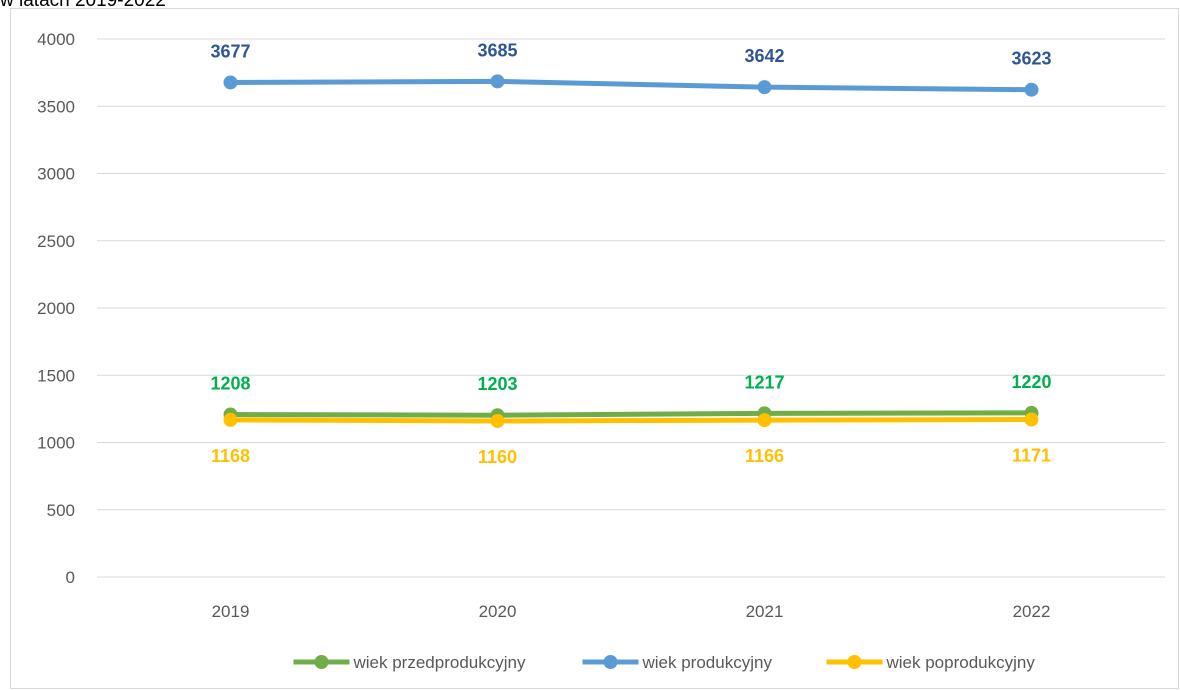  What do you see at coordinates (1031, 456) in the screenshot?
I see `data-label: 1171` at bounding box center [1031, 456].